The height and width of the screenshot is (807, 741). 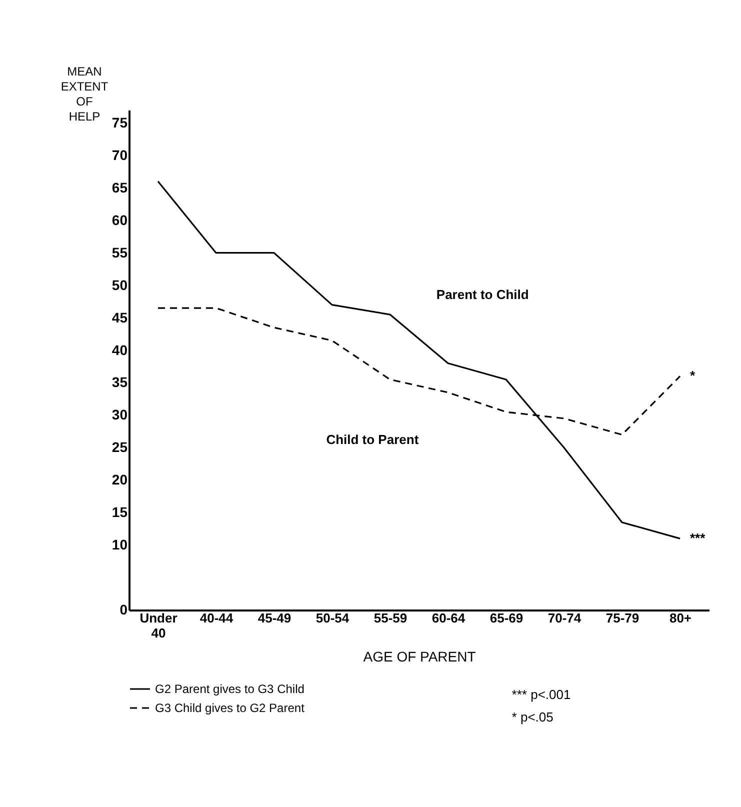 What do you see at coordinates (533, 717) in the screenshot?
I see `text: * p<.05` at bounding box center [533, 717].